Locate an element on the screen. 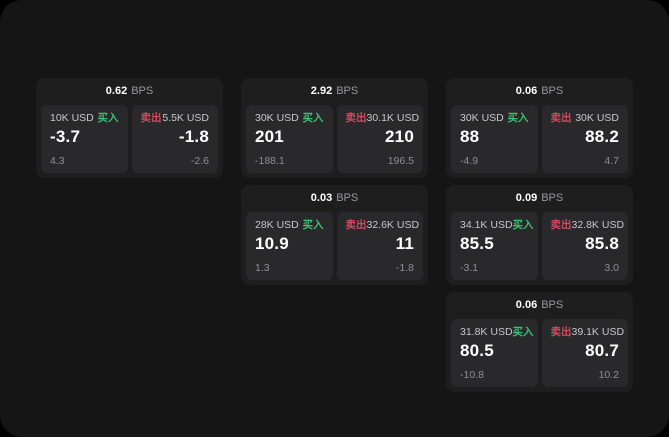 This screenshot has width=669, height=437. sell-panel-top: 卖出 30.1K USD is located at coordinates (382, 118).